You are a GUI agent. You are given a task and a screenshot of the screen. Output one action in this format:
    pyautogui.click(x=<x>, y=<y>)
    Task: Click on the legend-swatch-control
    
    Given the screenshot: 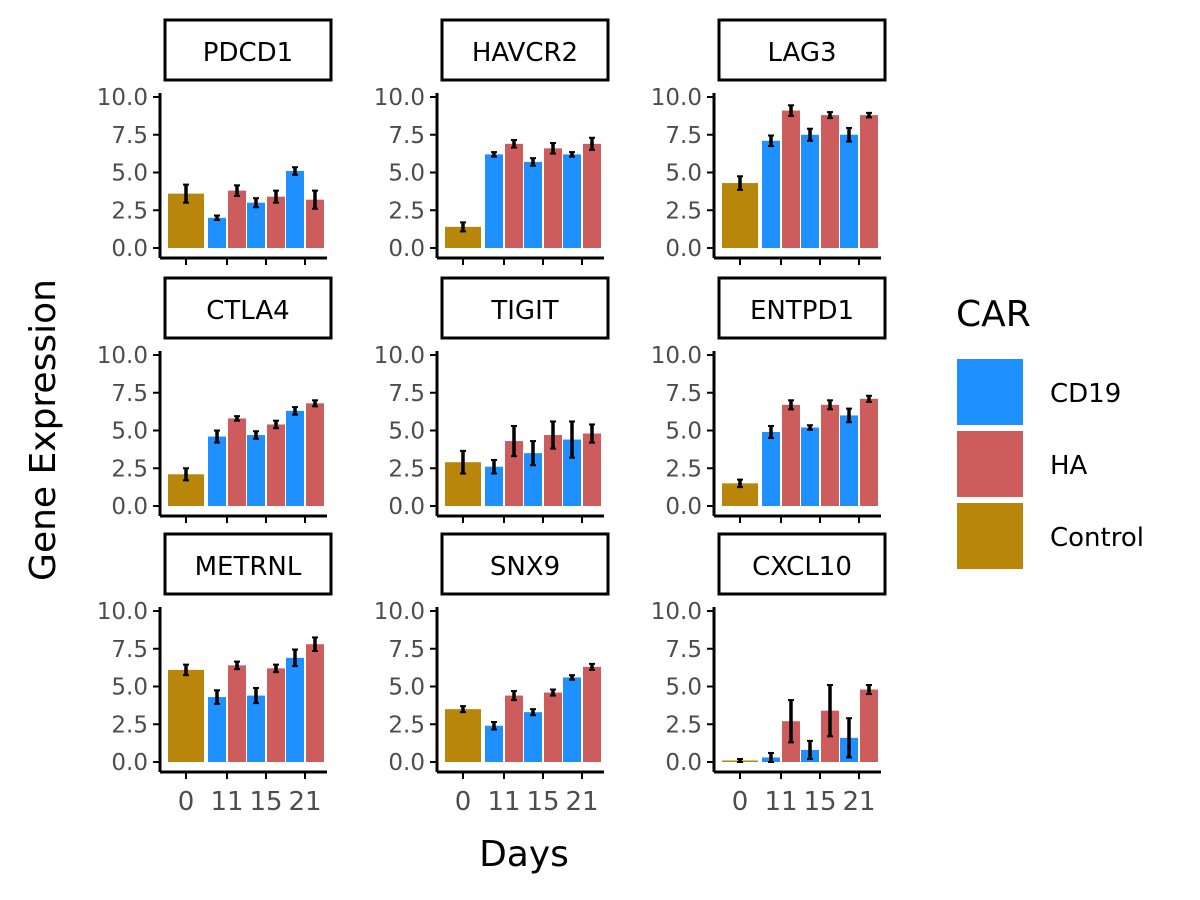 What is the action you would take?
    pyautogui.click(x=990, y=536)
    